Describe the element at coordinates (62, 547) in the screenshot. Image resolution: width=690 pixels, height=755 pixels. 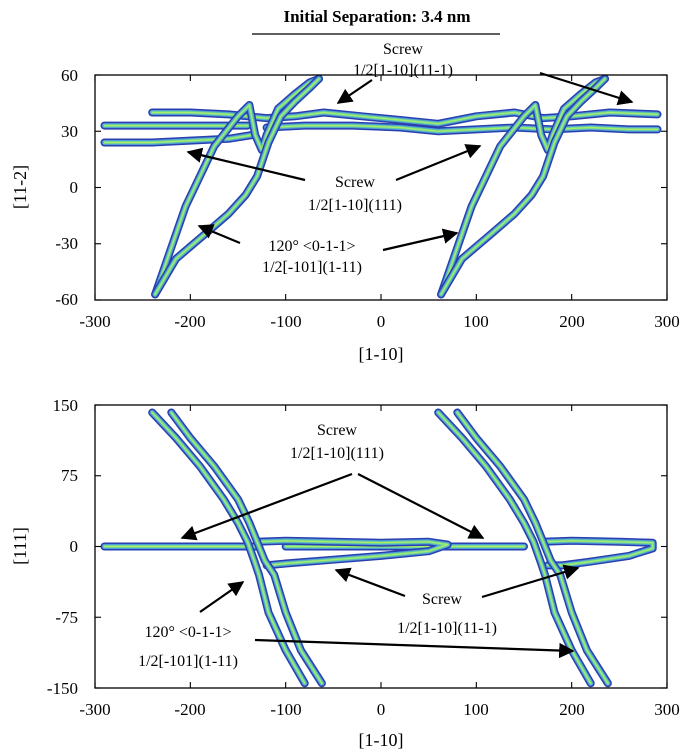
I see `bottom-y-ticks: 150 75 0 -75 -150` at that location.